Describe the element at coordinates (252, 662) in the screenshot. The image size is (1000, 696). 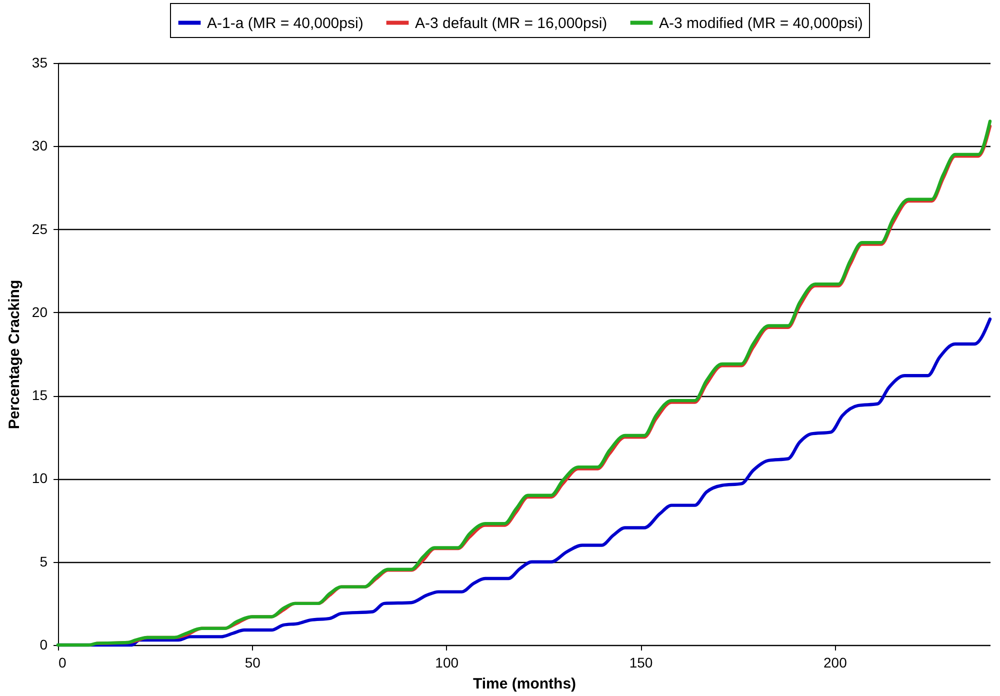
I see `x-tick-label: 50` at that location.